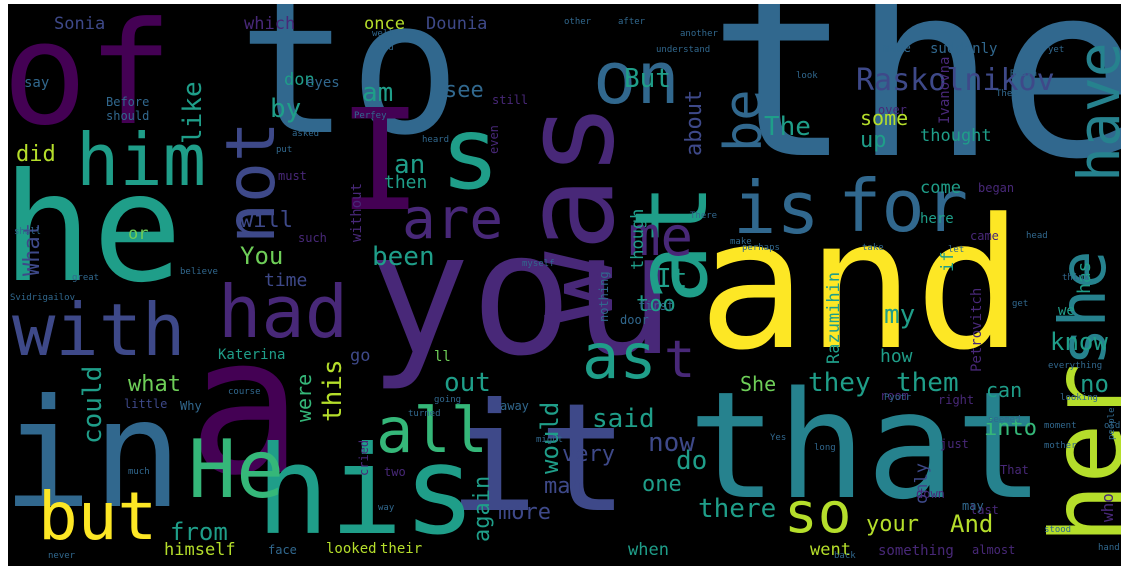 The width and height of the screenshot is (1130, 572). Describe the element at coordinates (193, 112) in the screenshot. I see `word-like: like` at that location.